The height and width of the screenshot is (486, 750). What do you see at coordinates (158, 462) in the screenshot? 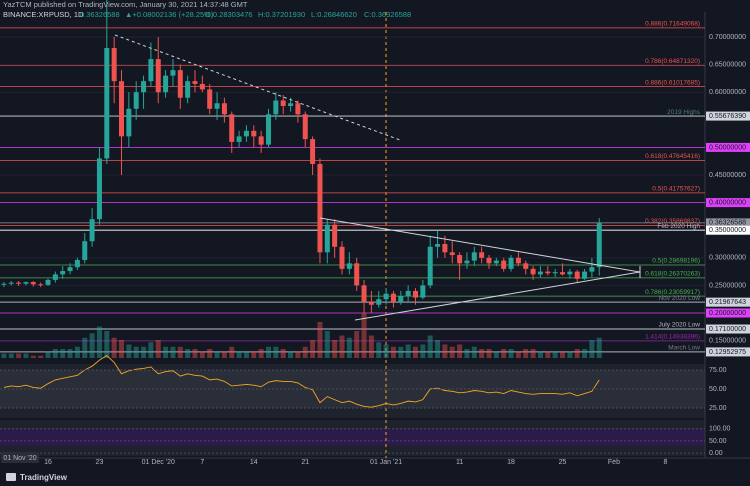
I see `x-tick-label: 01 Dec '20` at bounding box center [158, 462].